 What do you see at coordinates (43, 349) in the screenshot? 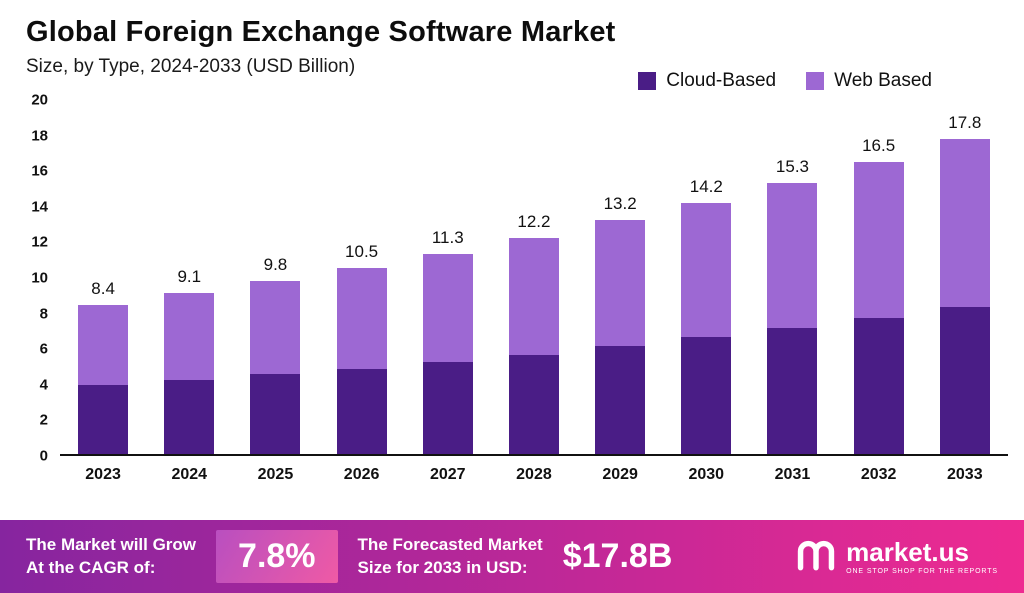
I see `y-tick-label: 6` at bounding box center [43, 349].